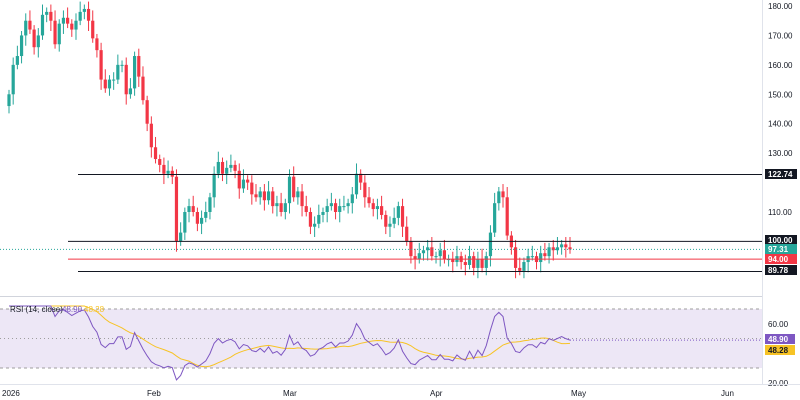 The height and width of the screenshot is (400, 800). What do you see at coordinates (778, 354) in the screenshot?
I see `rsi-axis: 60.00 20.00` at bounding box center [778, 354].